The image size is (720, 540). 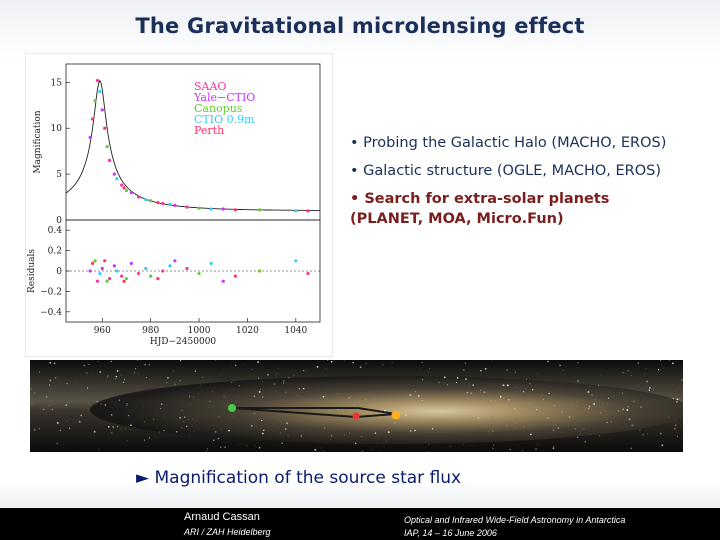 What do you see at coordinates (193, 142) in the screenshot?
I see `magnification-frame` at bounding box center [193, 142].